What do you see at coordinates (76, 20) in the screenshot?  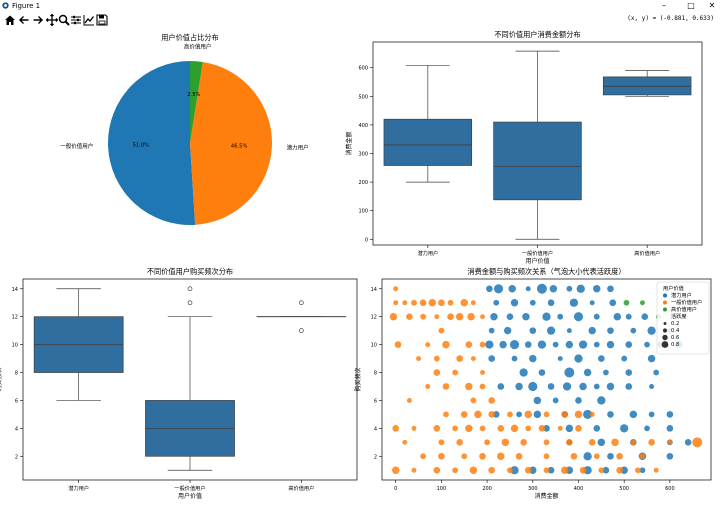 I see `configure-subplots-button` at bounding box center [76, 20].